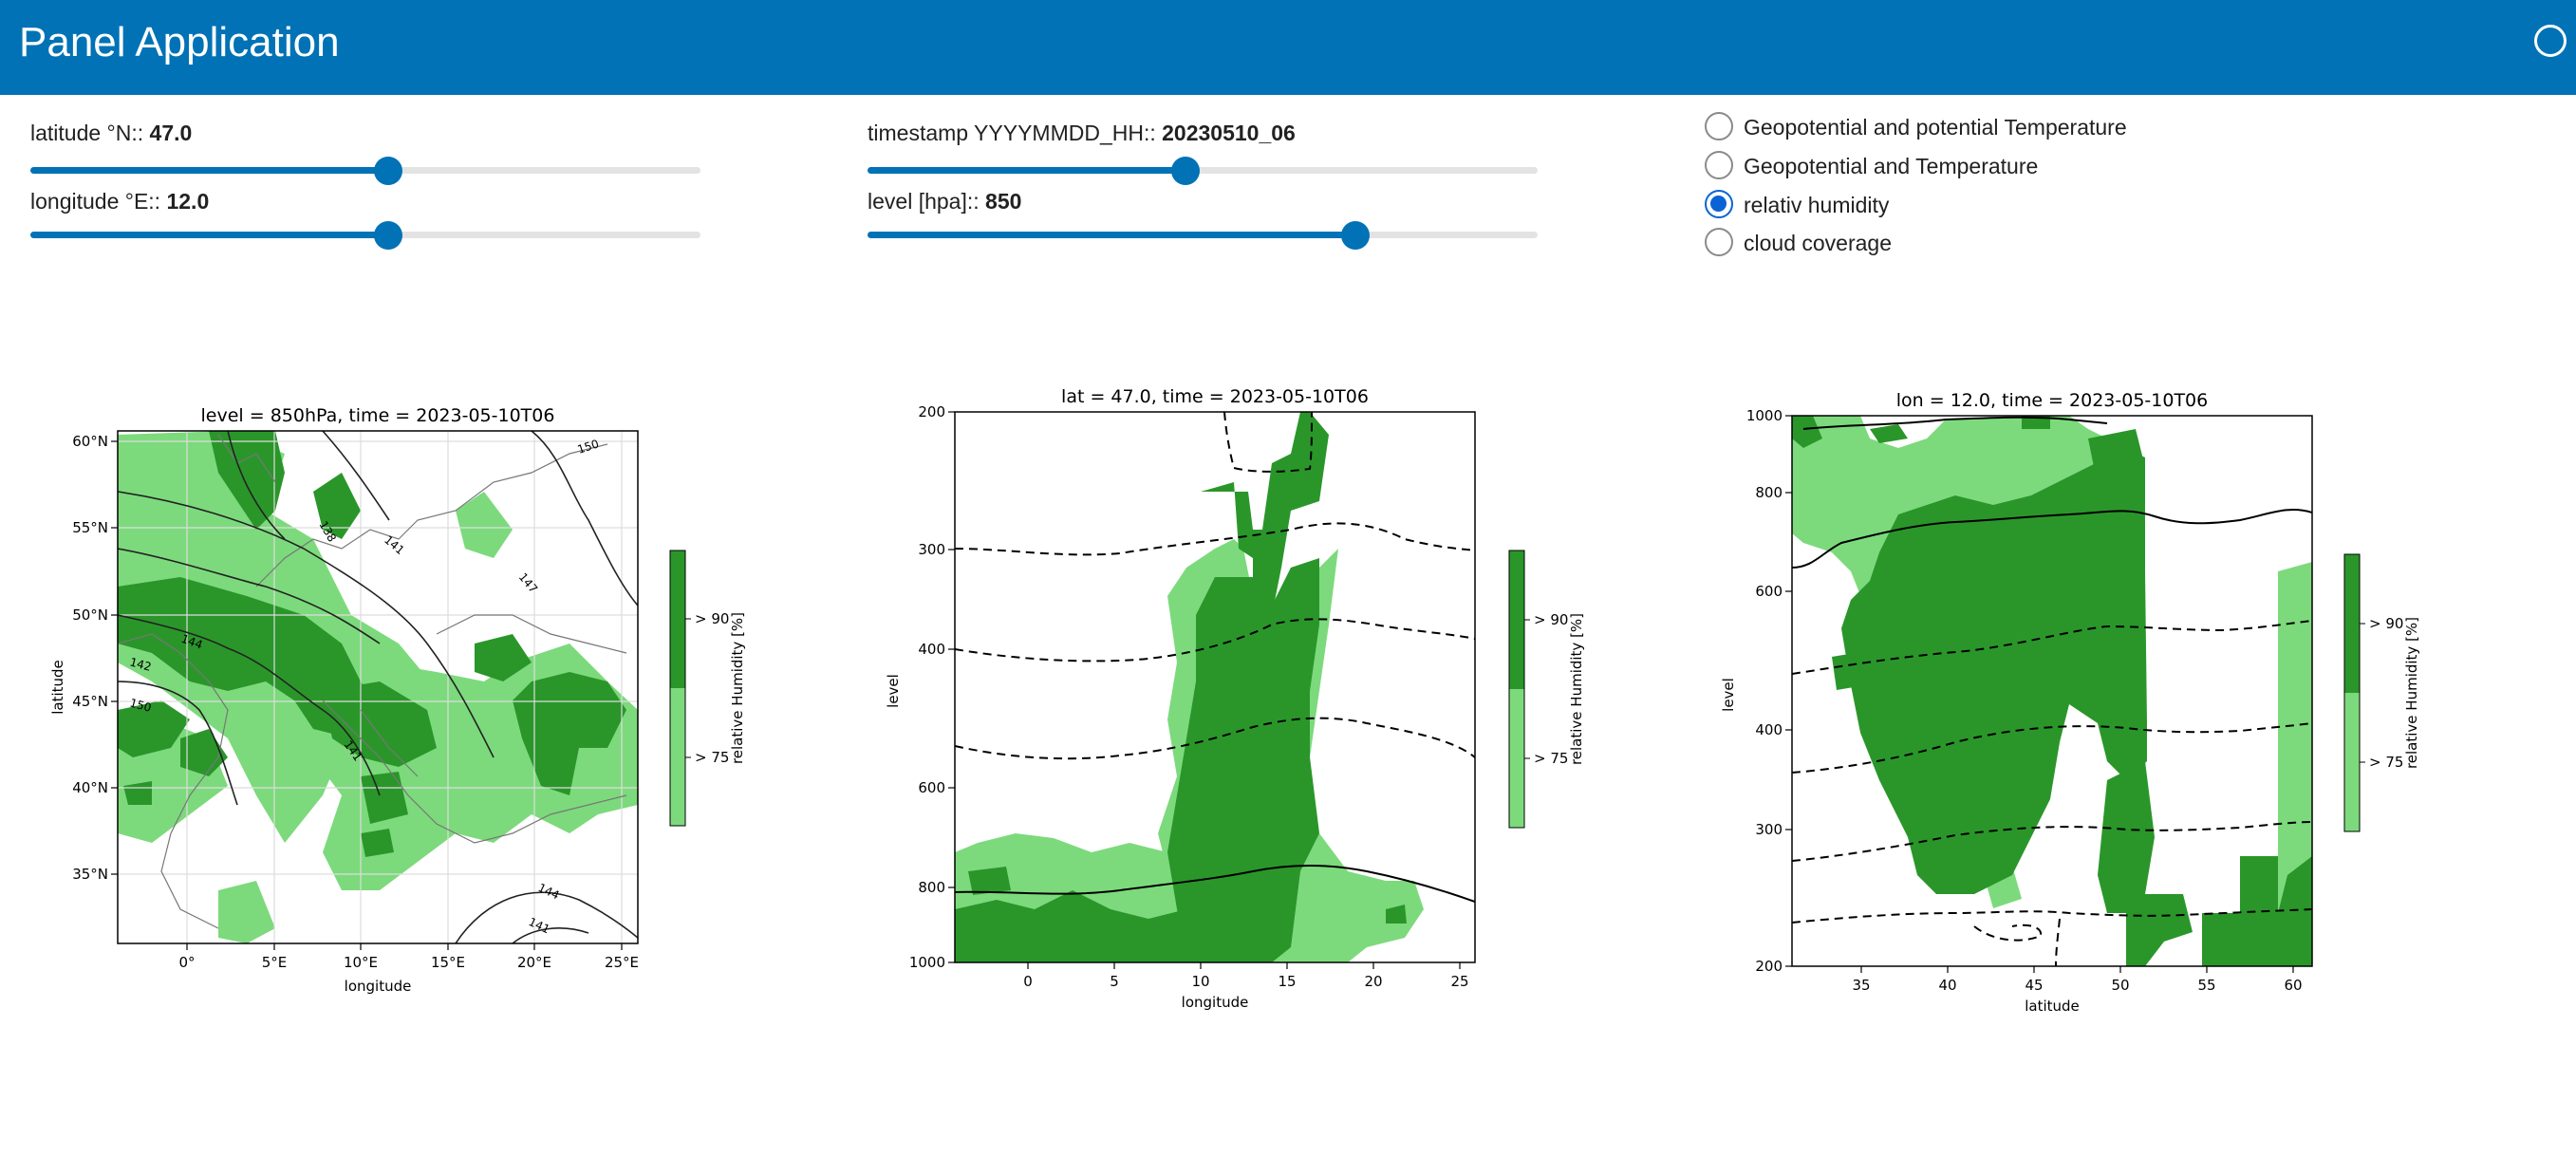 The width and height of the screenshot is (2576, 1157). What do you see at coordinates (1185, 170) in the screenshot?
I see `timestamp-handle` at bounding box center [1185, 170].